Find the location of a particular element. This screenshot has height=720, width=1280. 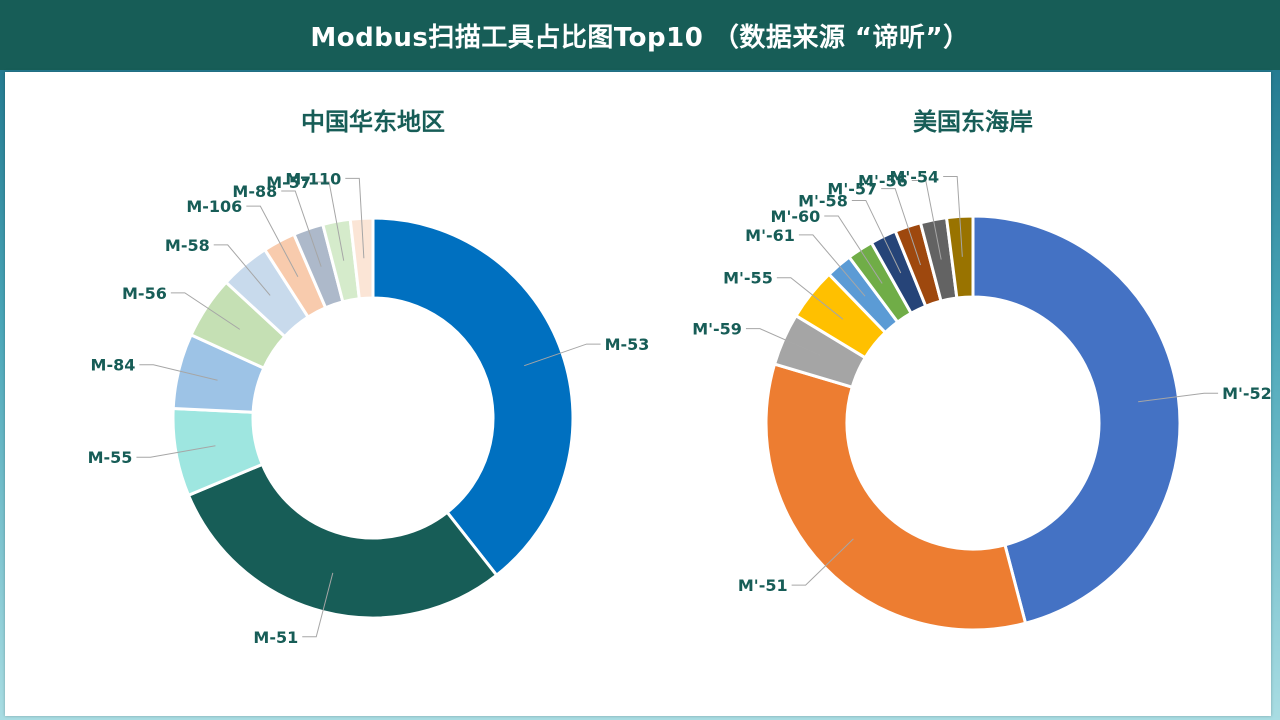

slice-label: M'-59 is located at coordinates (717, 329).